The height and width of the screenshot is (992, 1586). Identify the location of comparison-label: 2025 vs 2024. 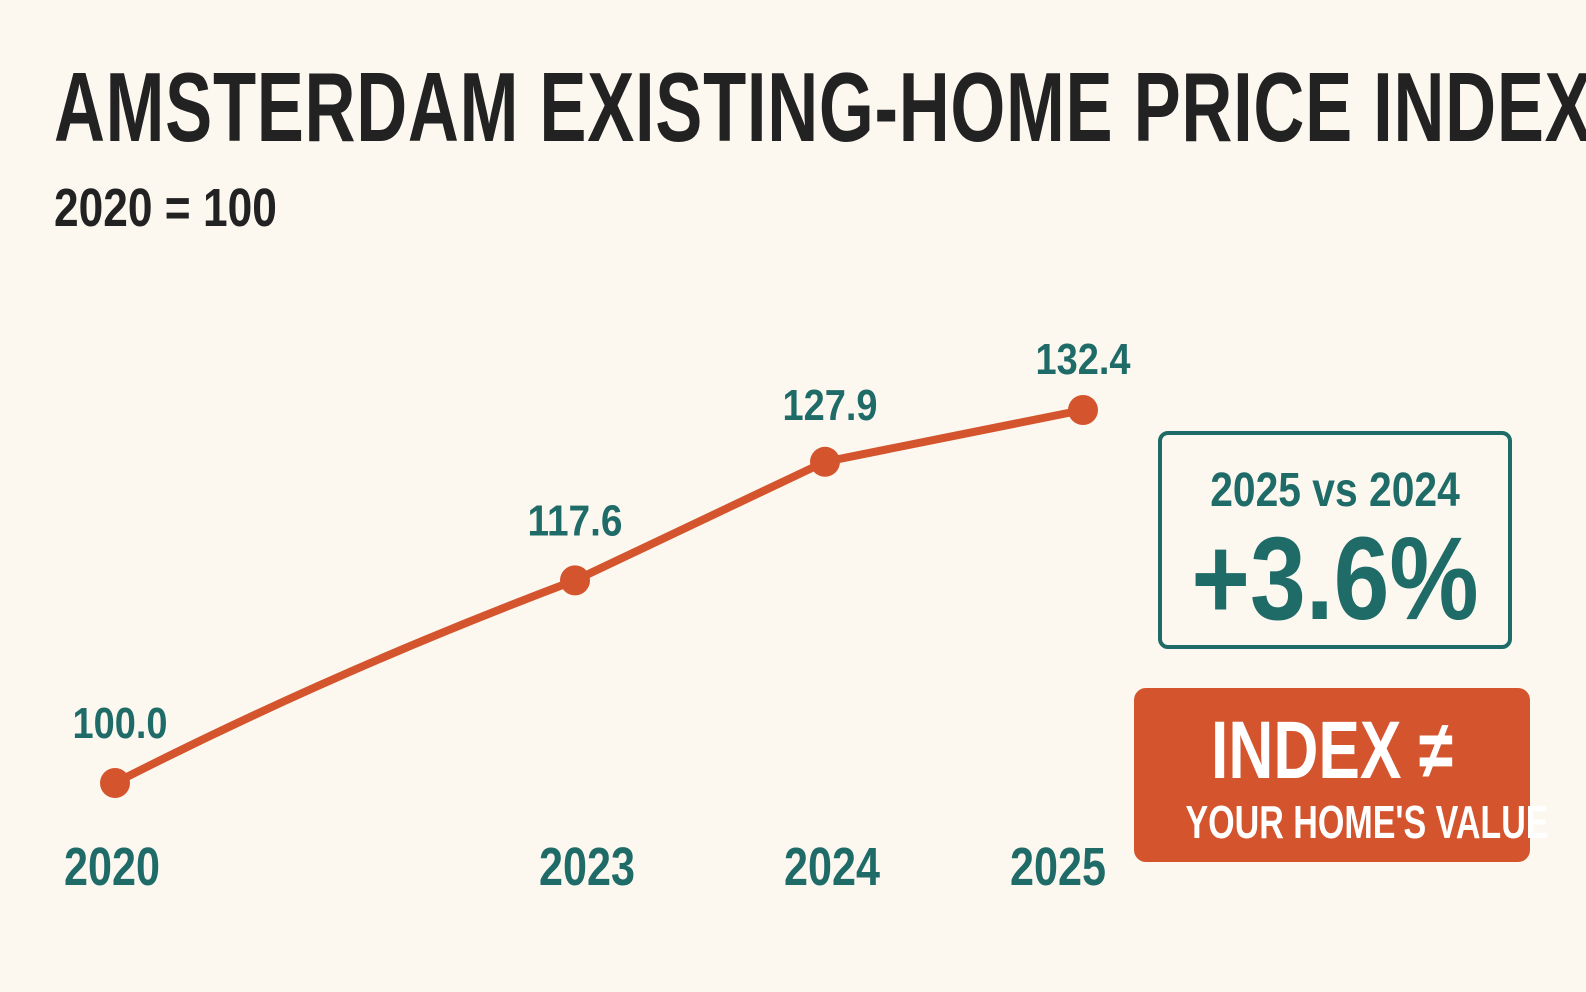
(1335, 490).